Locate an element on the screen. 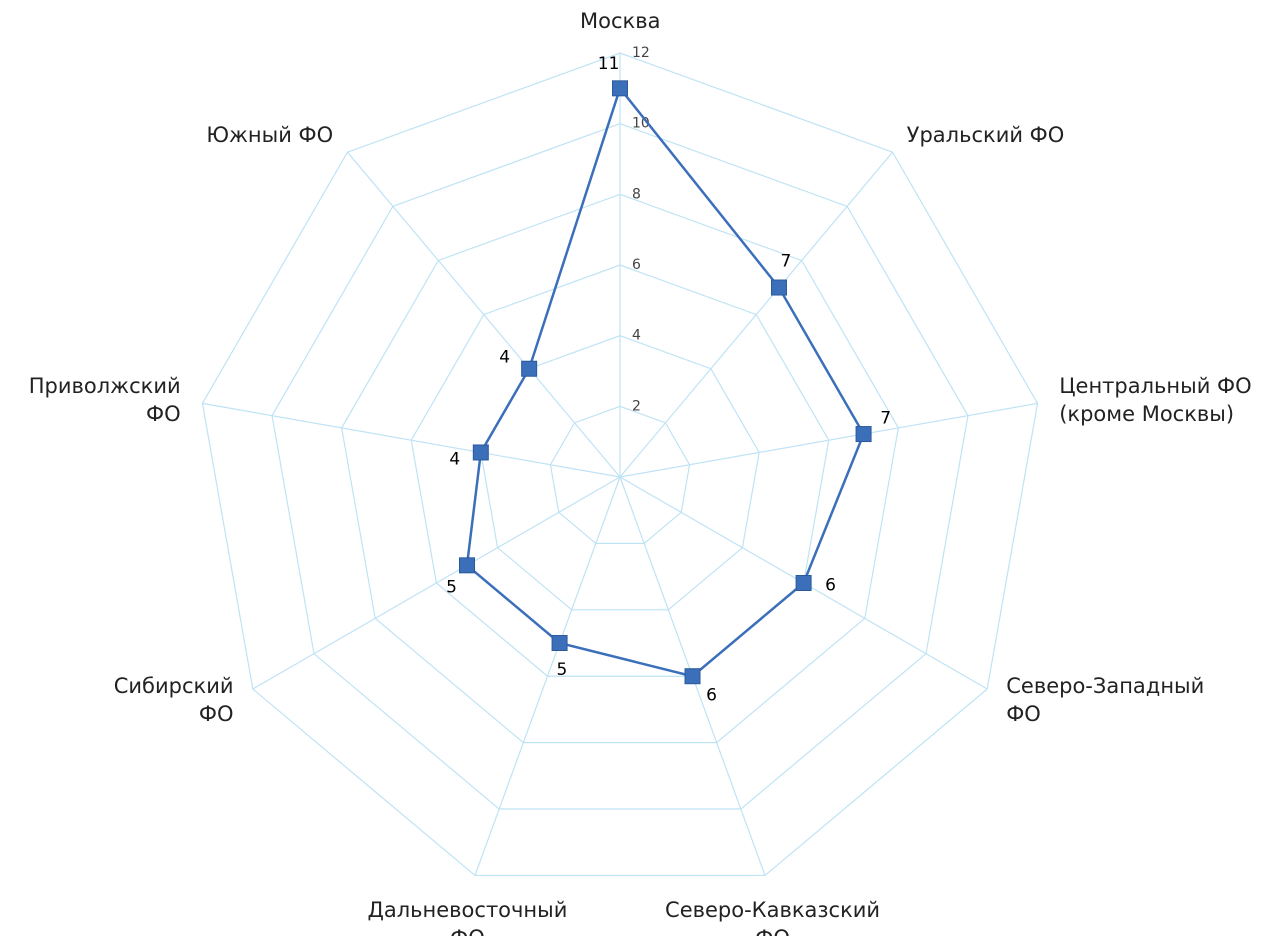  category-label: Северо-Кавказский ФО is located at coordinates (773, 917).